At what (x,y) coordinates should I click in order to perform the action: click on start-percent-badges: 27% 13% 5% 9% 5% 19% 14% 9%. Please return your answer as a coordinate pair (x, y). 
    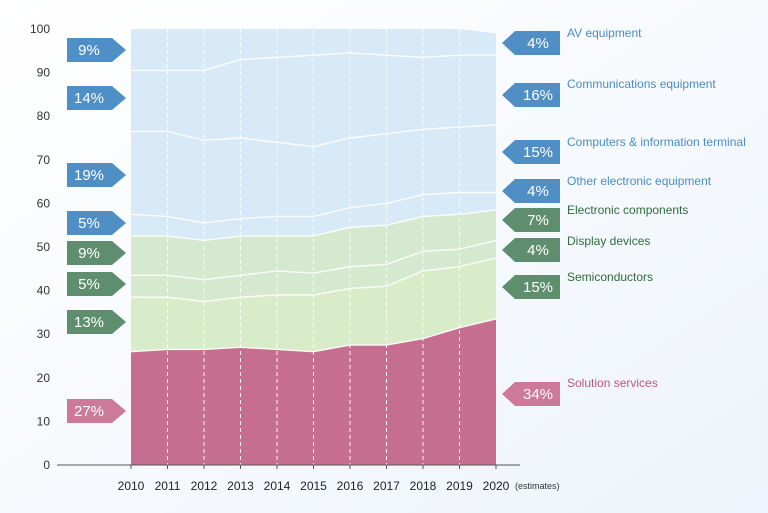
    Looking at the image, I should click on (96, 230).